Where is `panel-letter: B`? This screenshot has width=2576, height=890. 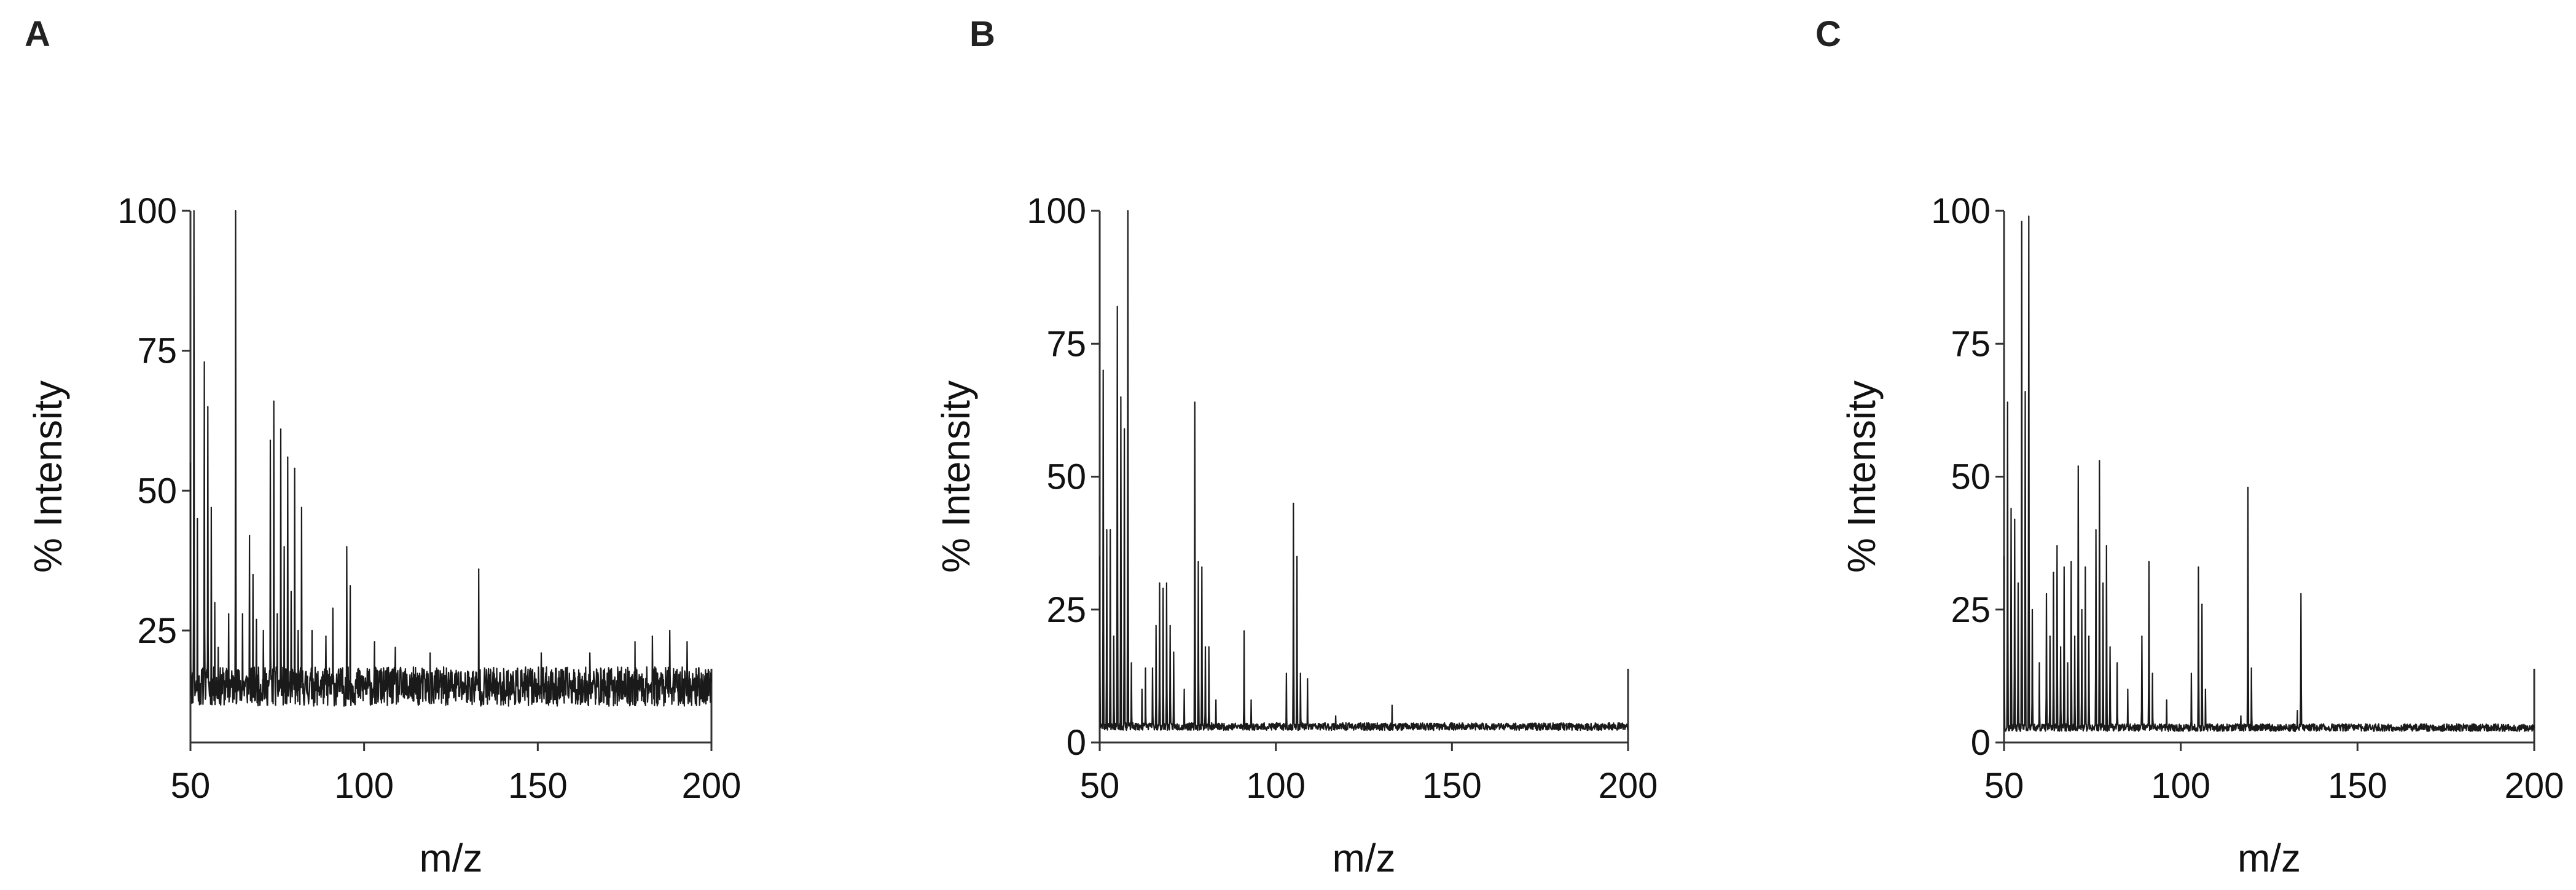
panel-letter: B is located at coordinates (982, 34).